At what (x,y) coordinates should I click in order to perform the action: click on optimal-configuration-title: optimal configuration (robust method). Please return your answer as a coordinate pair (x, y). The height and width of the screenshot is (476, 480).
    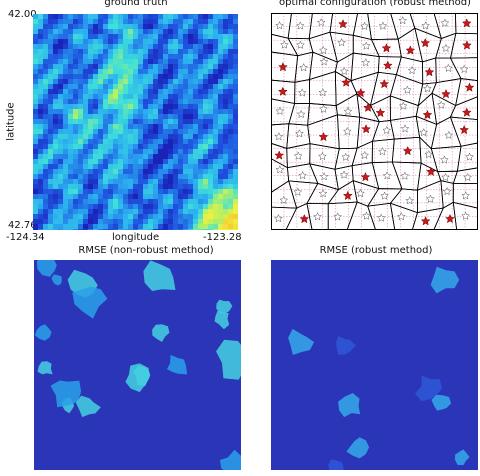
    Looking at the image, I should click on (375, 4).